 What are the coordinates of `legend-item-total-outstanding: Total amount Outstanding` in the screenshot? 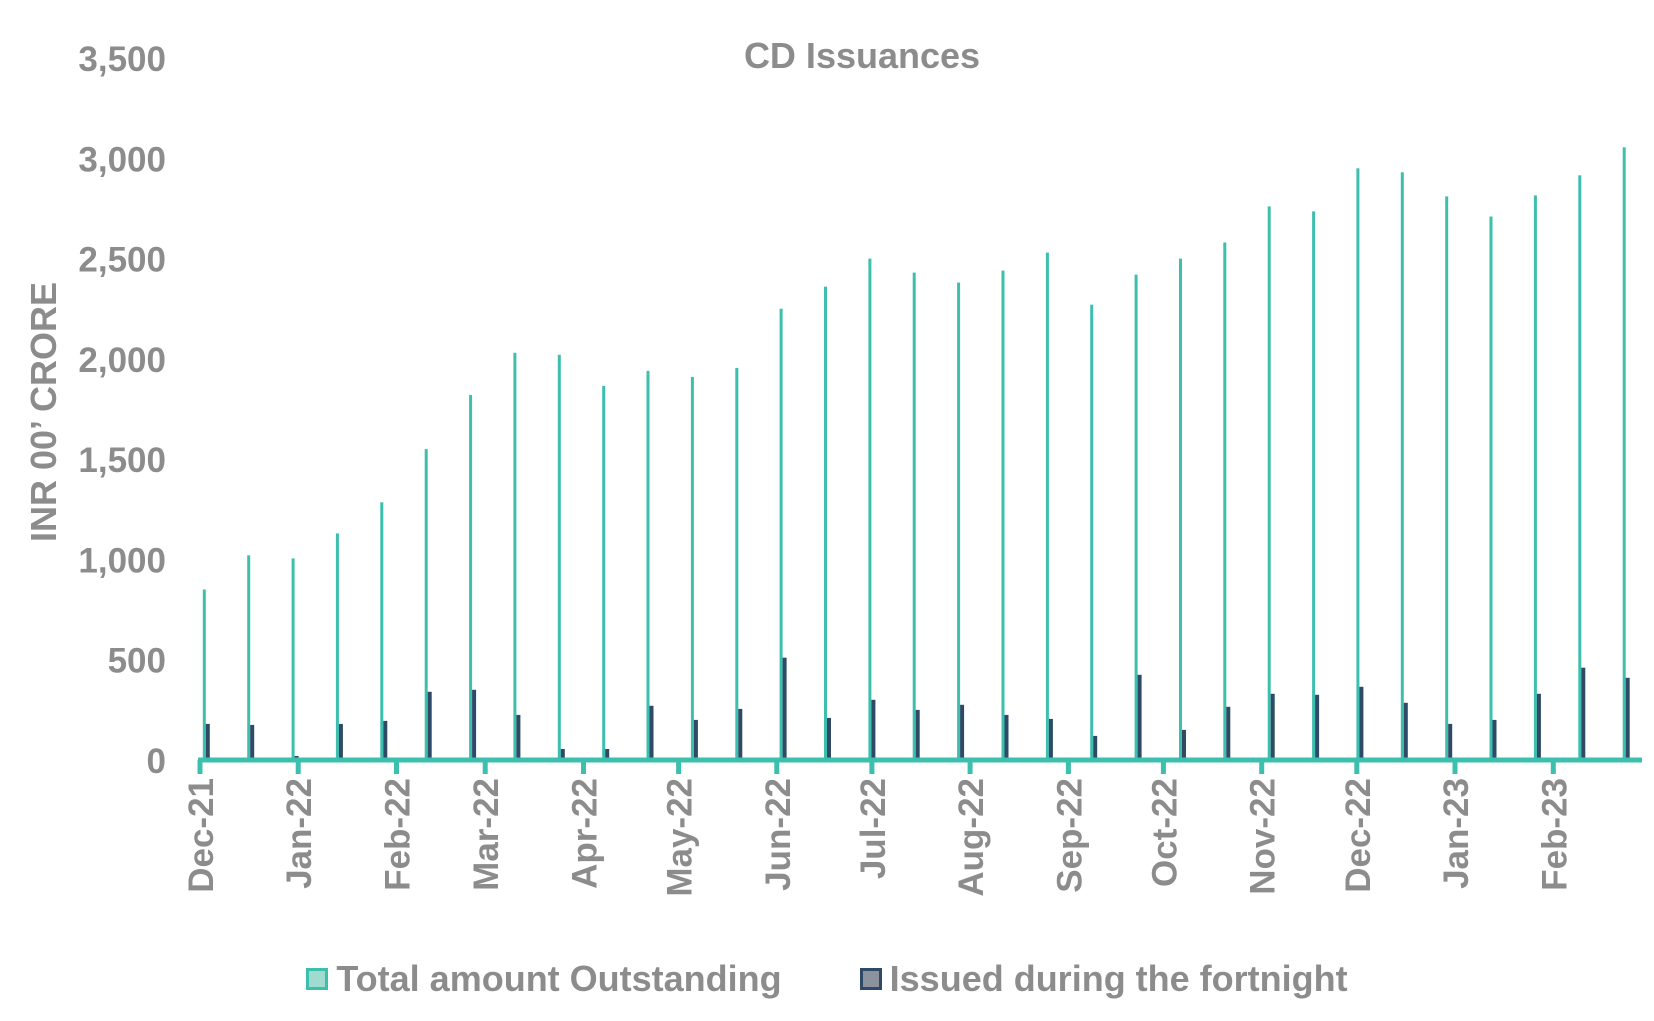 It's located at (544, 979).